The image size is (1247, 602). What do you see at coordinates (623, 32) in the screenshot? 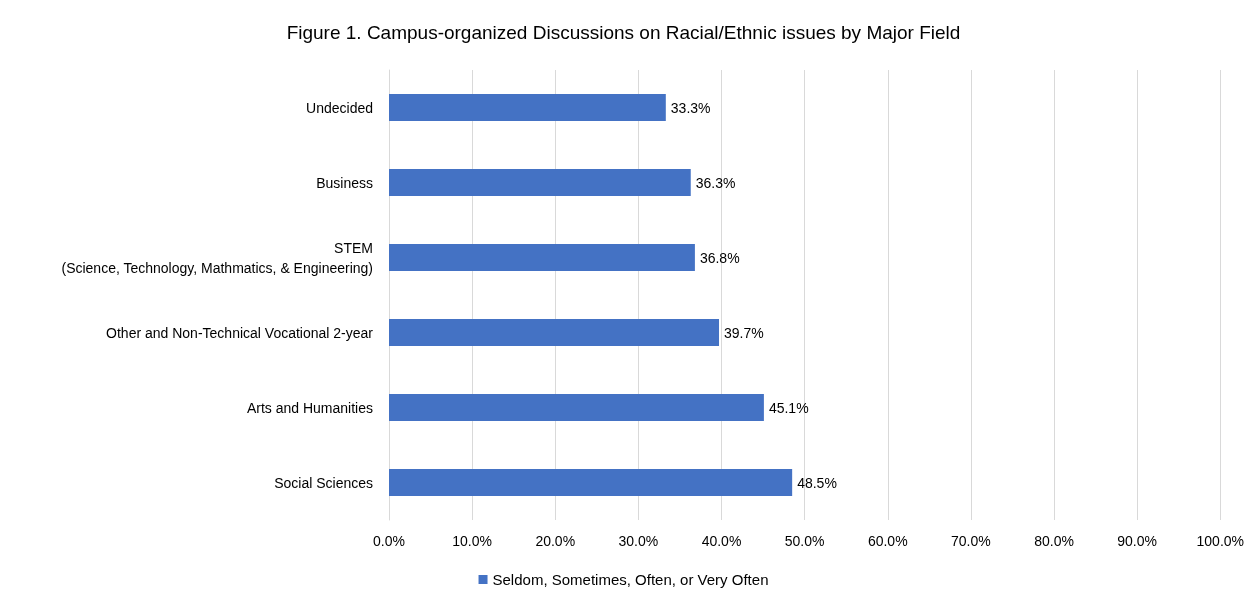
I see `chart-title: Figure 1. Campus-organized Discussions on Racial/Ethnic issues by Major Field` at bounding box center [623, 32].